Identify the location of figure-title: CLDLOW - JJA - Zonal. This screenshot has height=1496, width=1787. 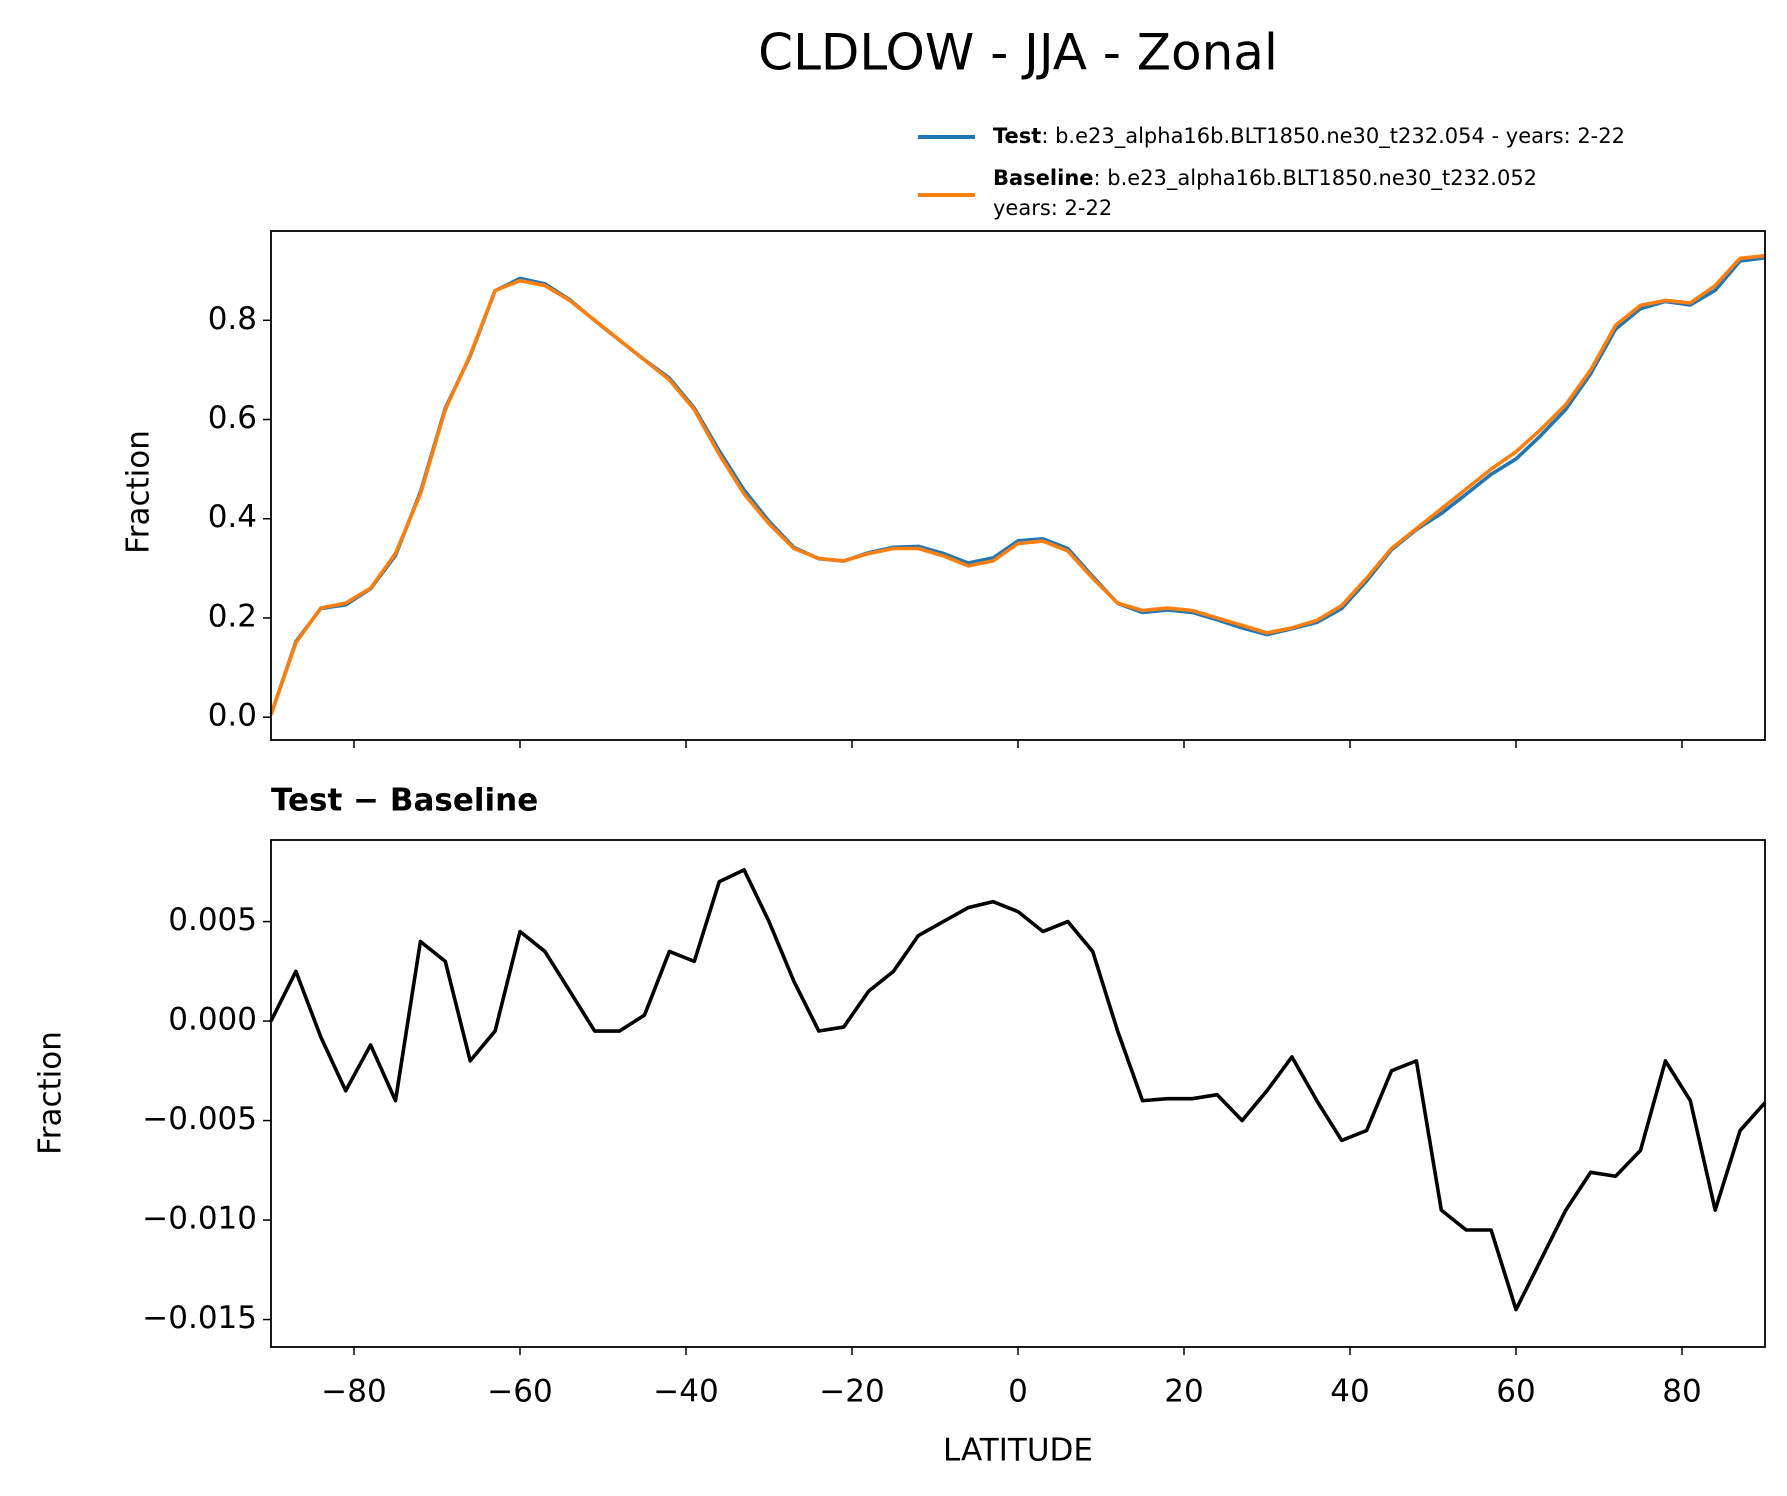
(1018, 53).